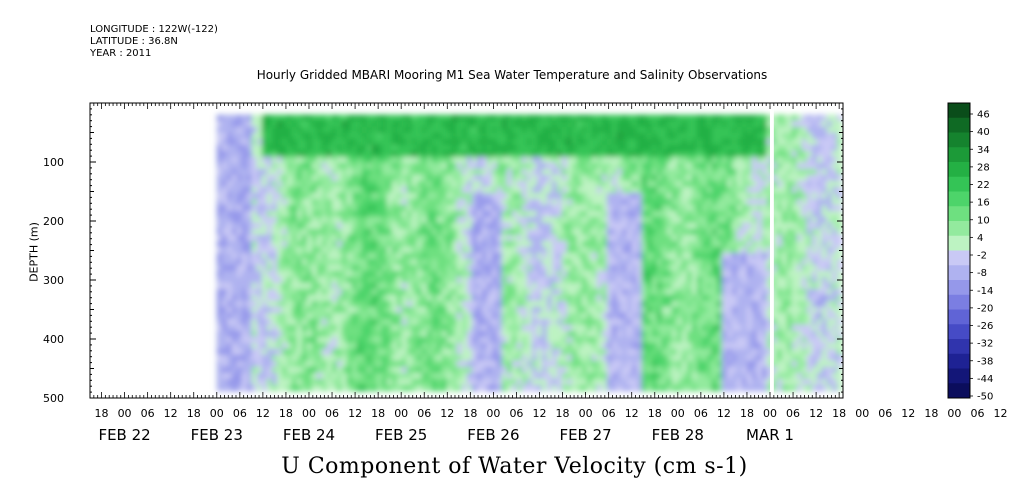 This screenshot has width=1009, height=504. I want to click on x-day-label: FEB 28, so click(678, 435).